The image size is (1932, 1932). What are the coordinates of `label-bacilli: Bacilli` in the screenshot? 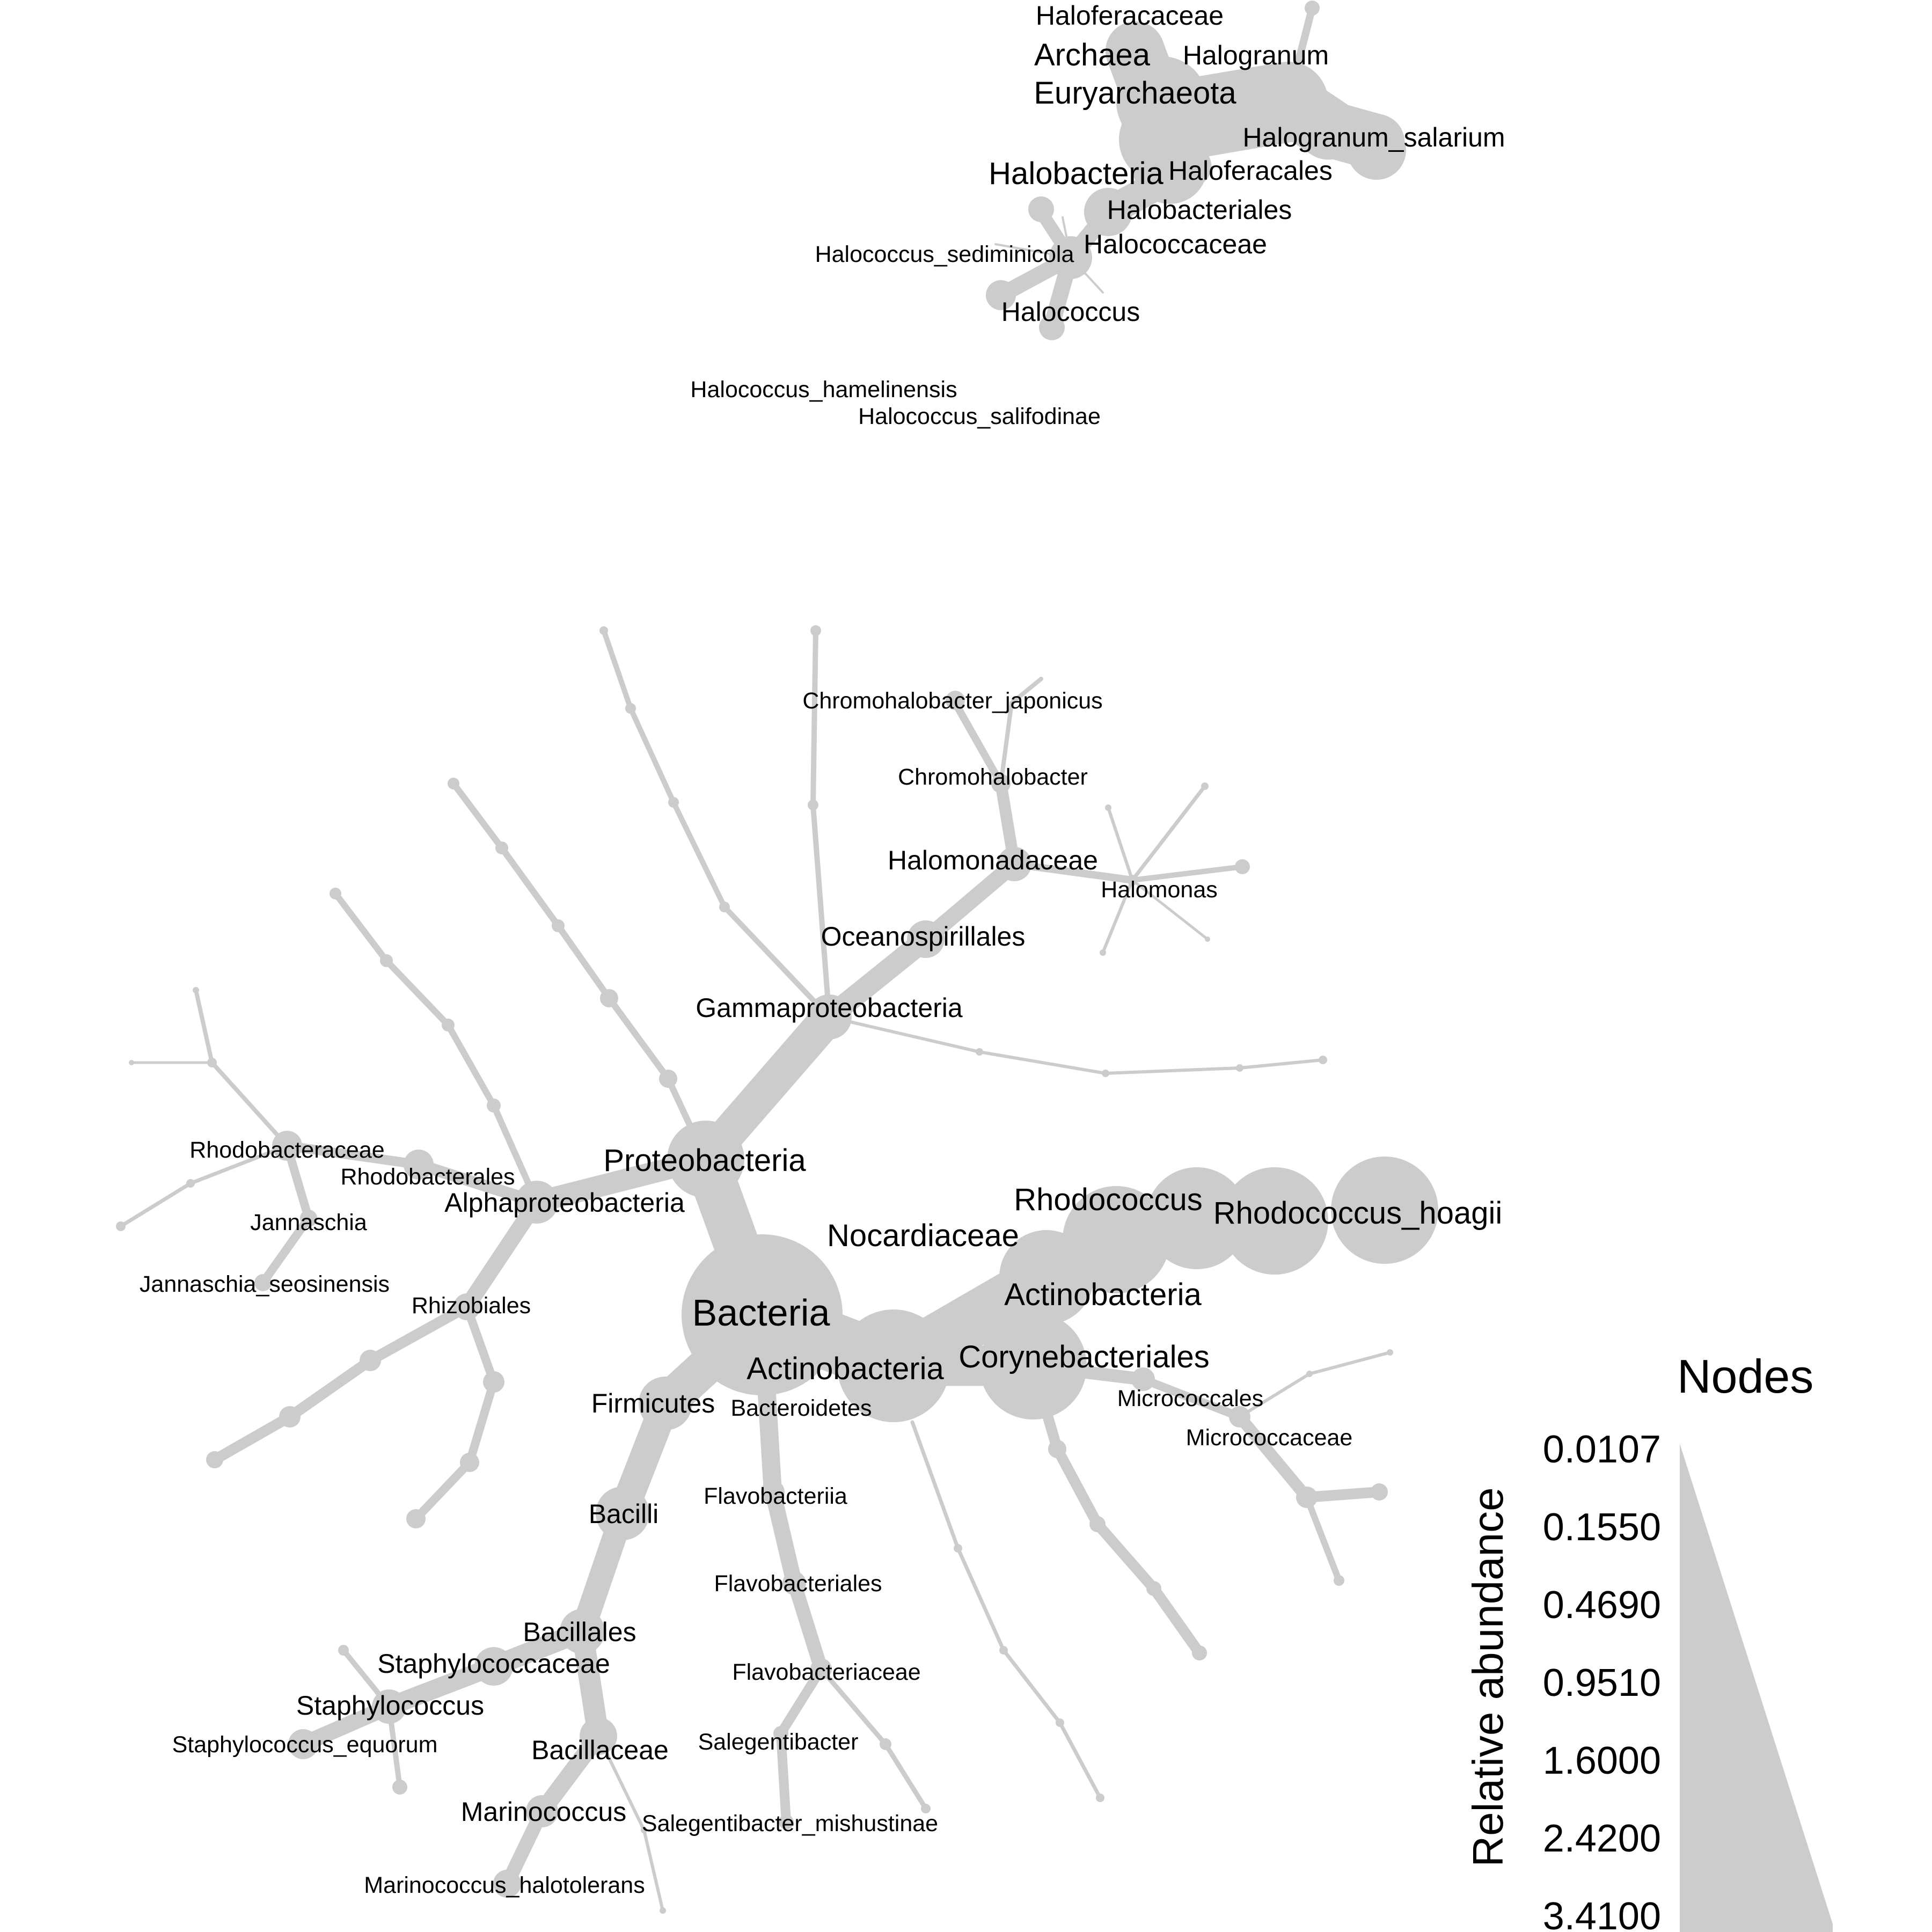 It's located at (624, 1514).